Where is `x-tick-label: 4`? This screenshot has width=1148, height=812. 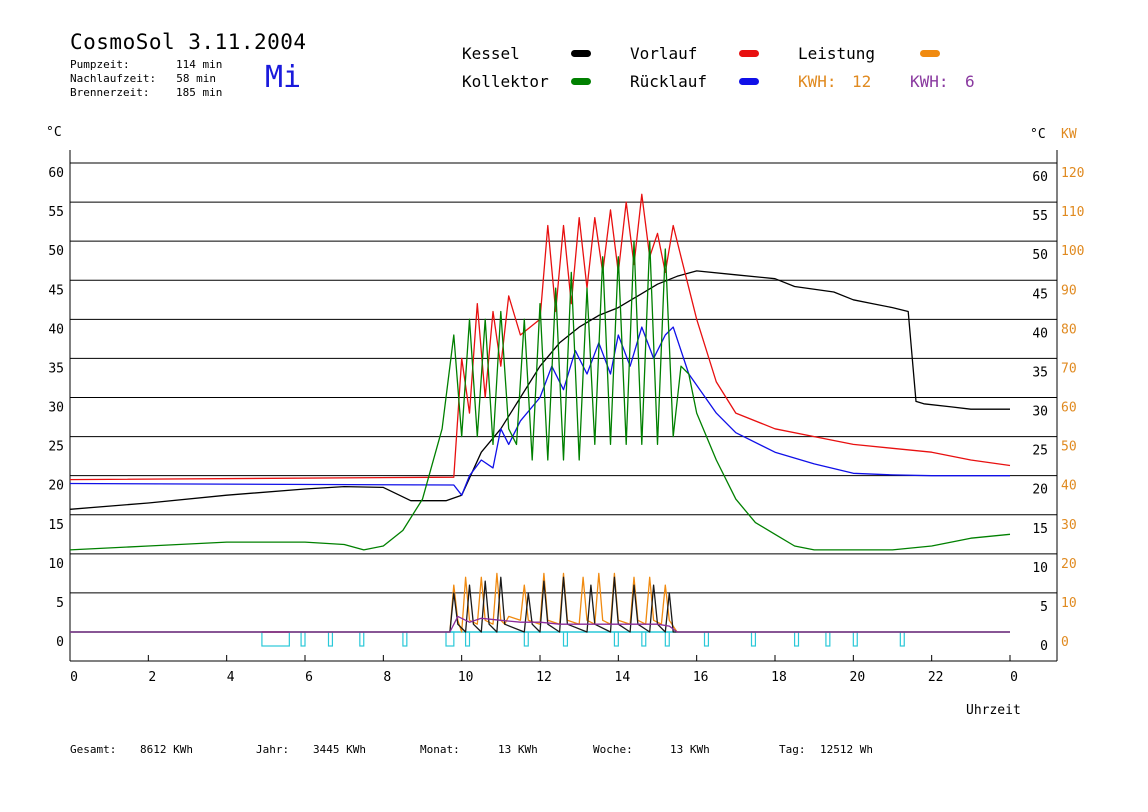
x-tick-label: 4 is located at coordinates (231, 677).